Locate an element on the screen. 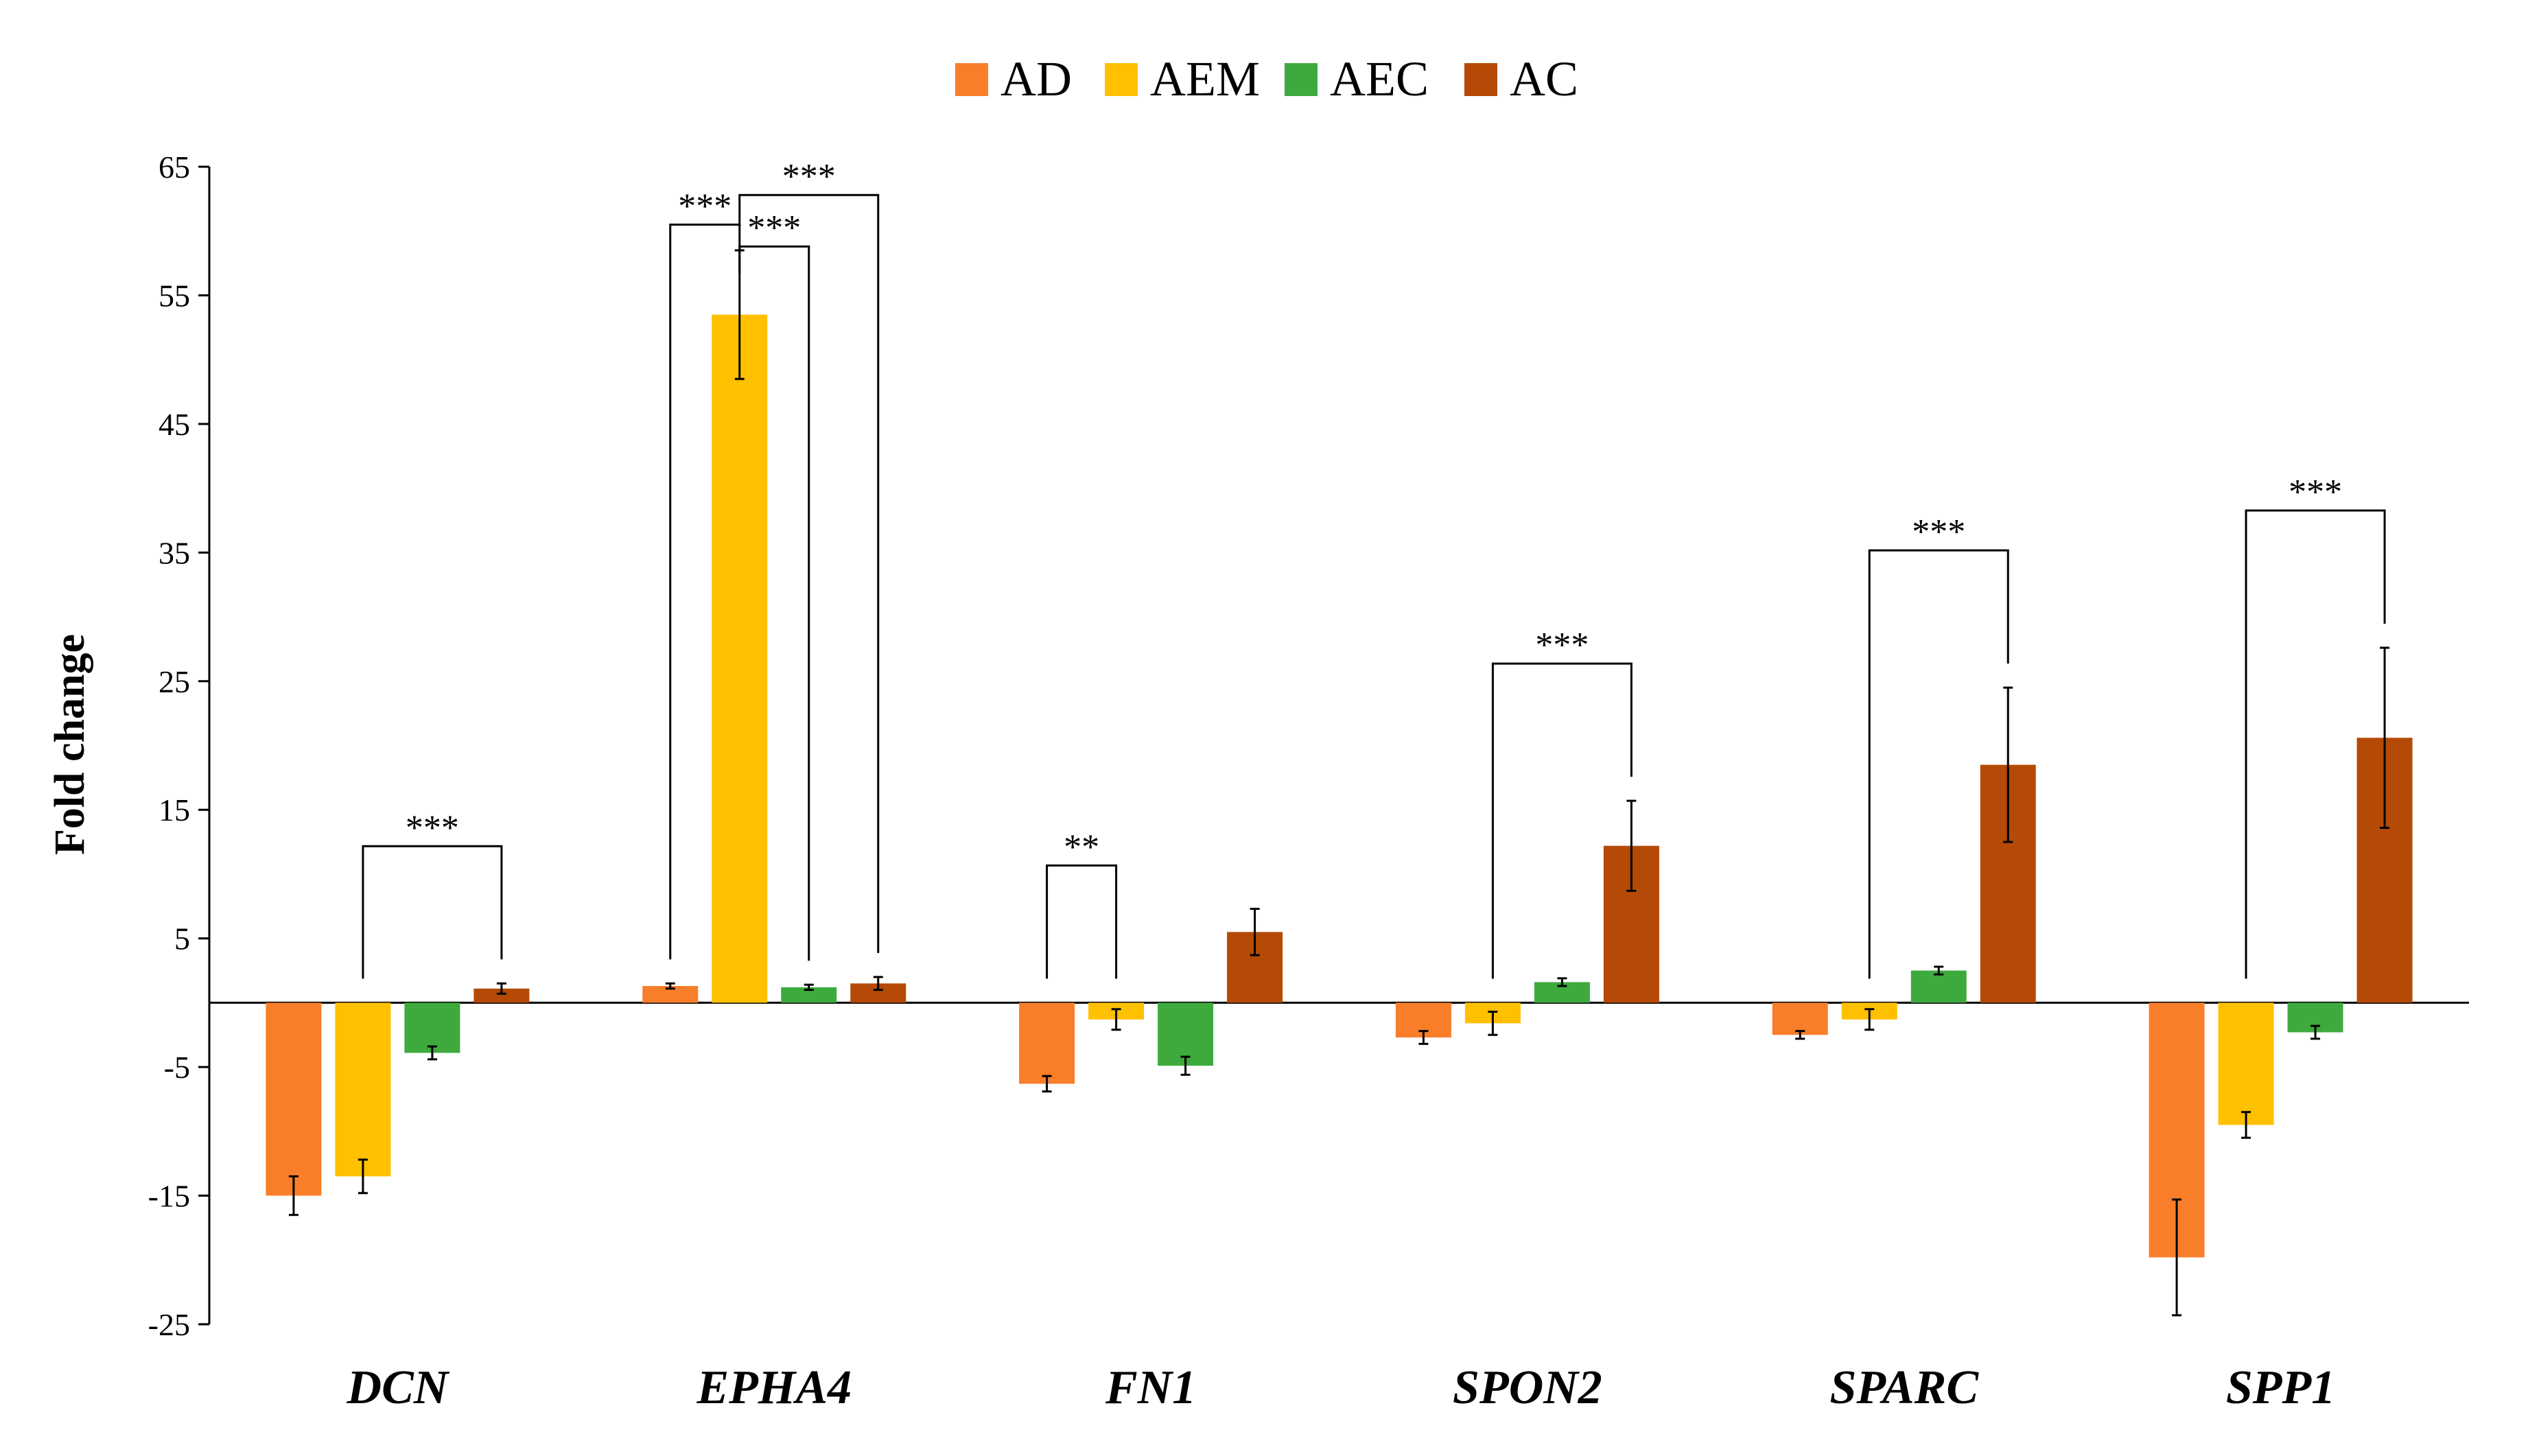 This screenshot has height=1456, width=2528. y-tick-label: -5 is located at coordinates (177, 1067).